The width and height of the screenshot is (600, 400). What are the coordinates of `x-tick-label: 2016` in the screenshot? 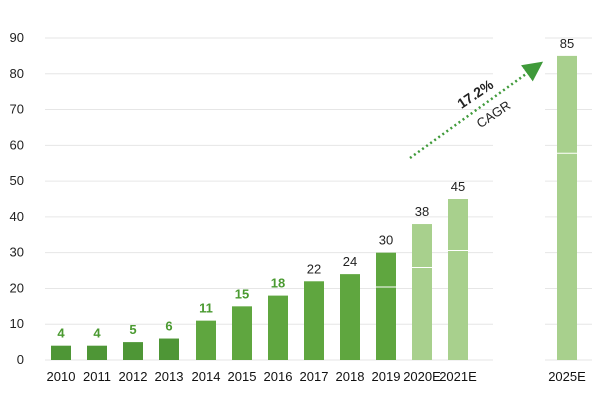 It's located at (278, 376).